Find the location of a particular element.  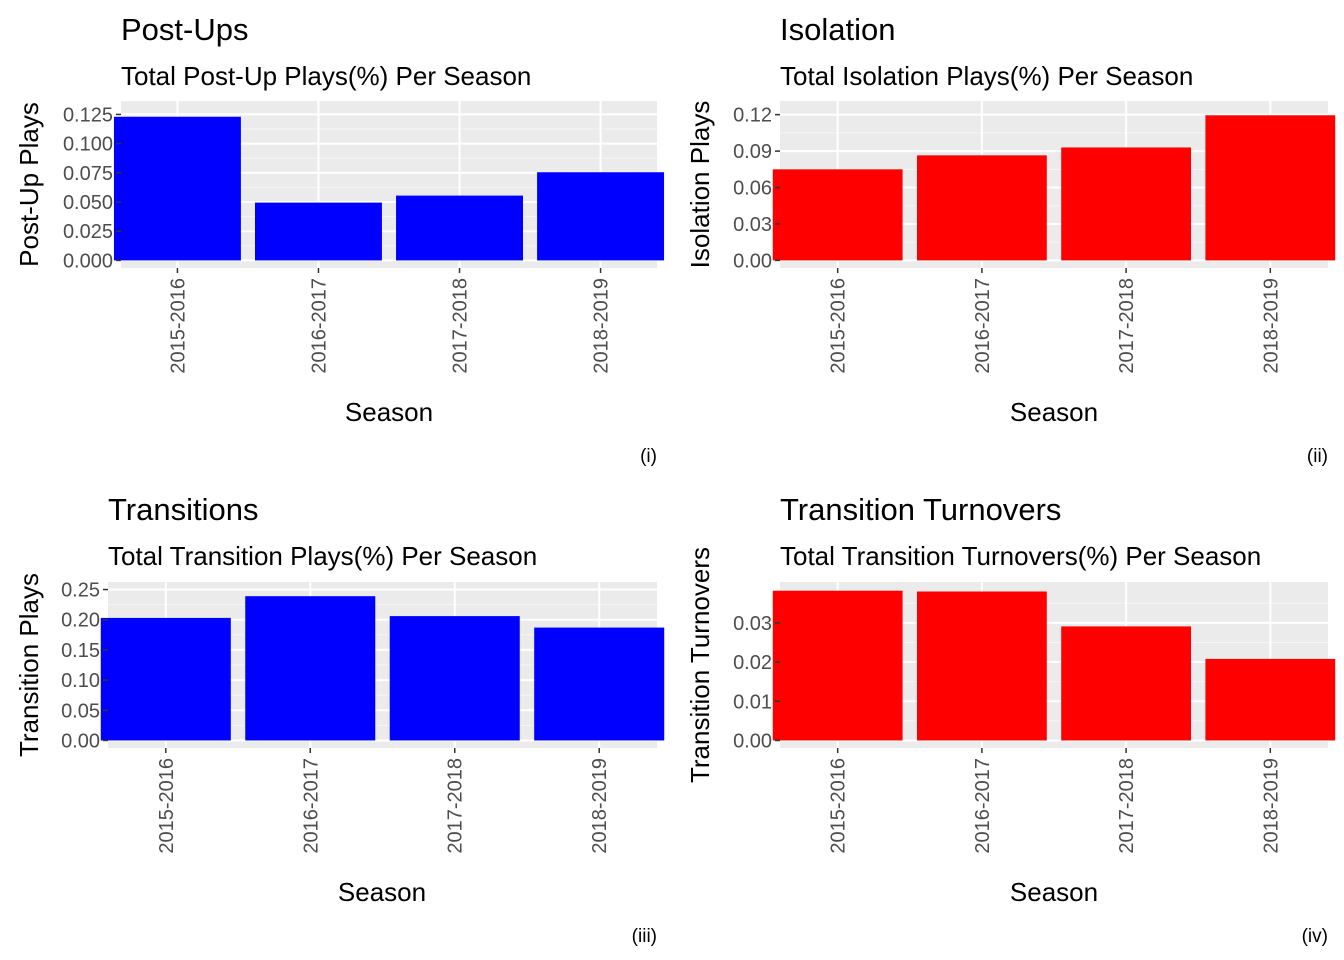

y-tick-label: 0.06 is located at coordinates (752, 189).